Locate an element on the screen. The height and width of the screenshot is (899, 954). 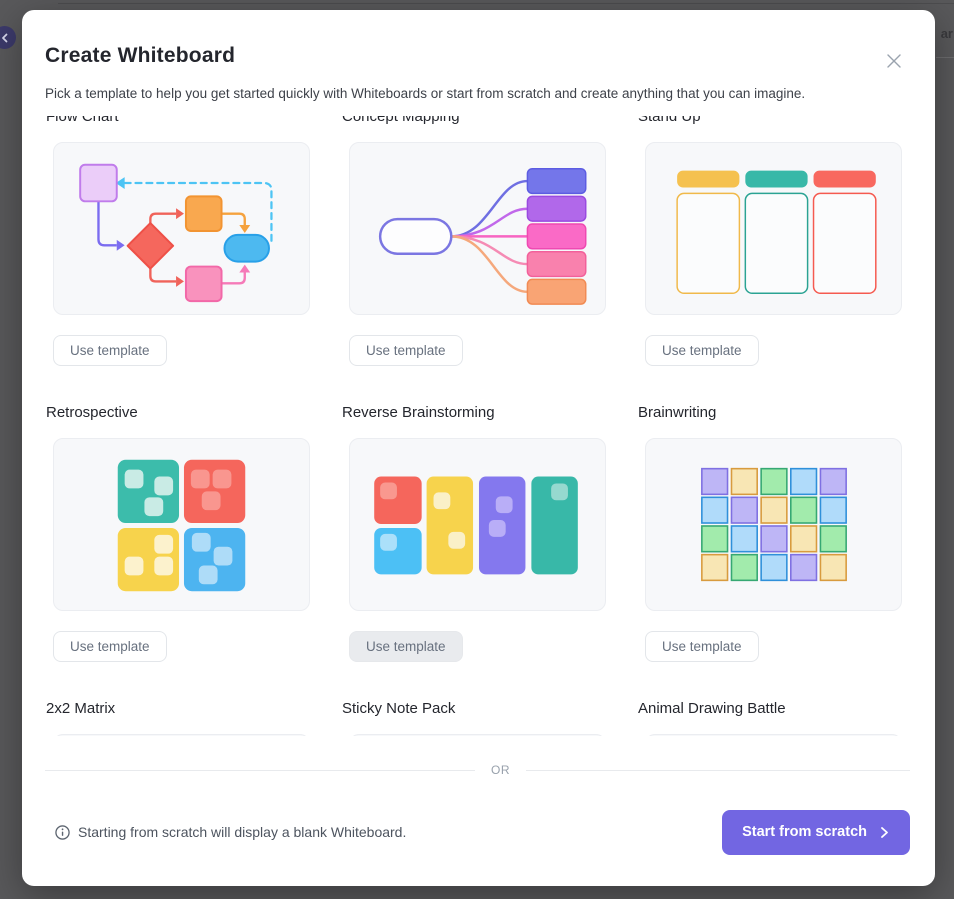
retrospective-preview-graphic is located at coordinates (181, 525).